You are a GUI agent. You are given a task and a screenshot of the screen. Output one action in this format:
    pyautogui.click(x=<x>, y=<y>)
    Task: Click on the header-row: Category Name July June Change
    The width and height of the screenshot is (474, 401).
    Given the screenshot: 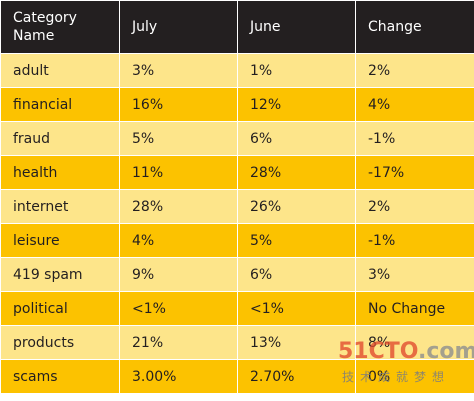 What is the action you would take?
    pyautogui.click(x=237, y=27)
    